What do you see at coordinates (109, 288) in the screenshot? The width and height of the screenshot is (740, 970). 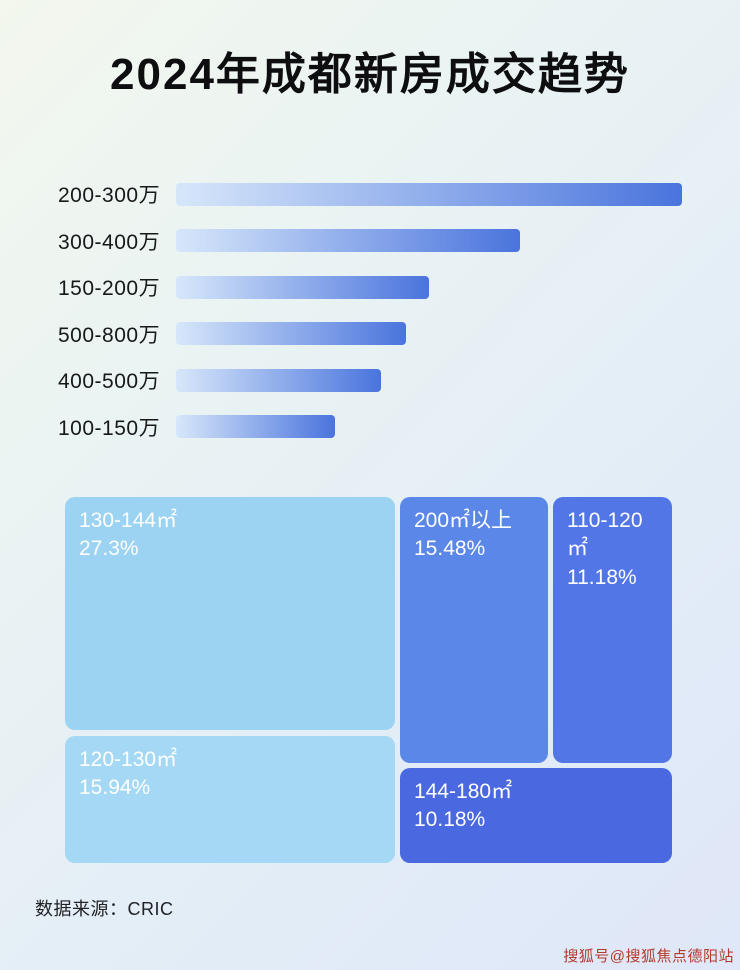 I see `bar-label: 150-200万` at bounding box center [109, 288].